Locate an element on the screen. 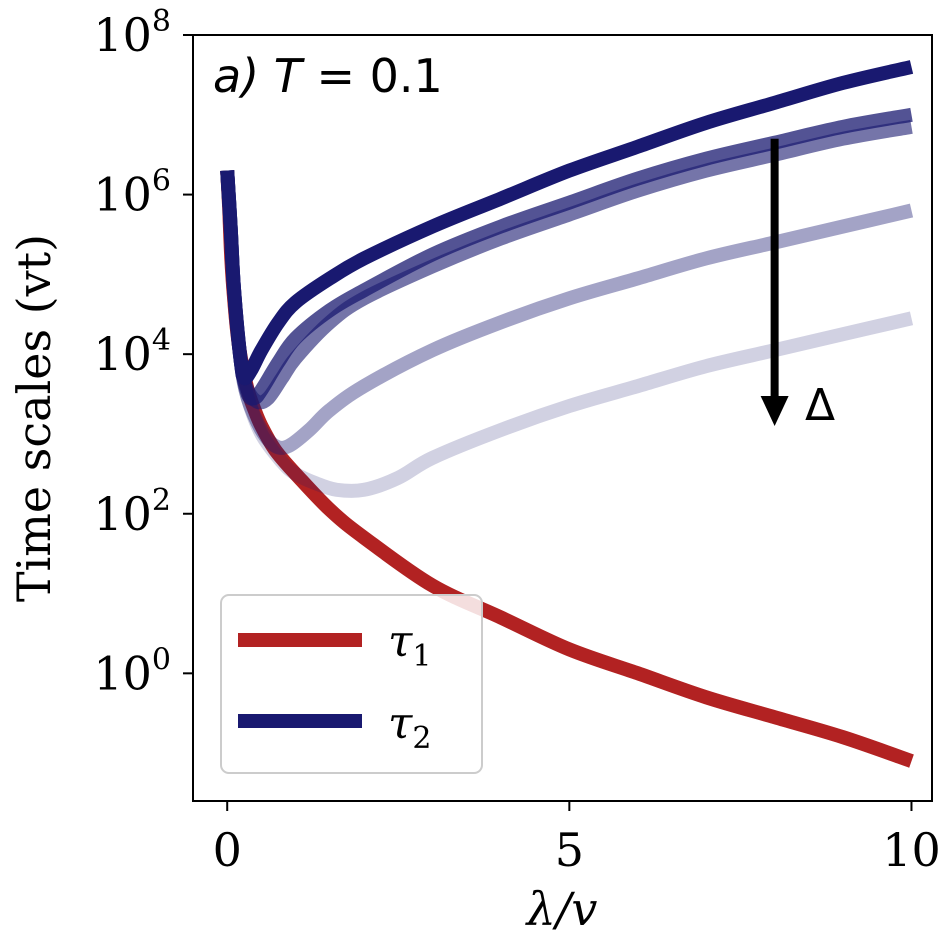 The height and width of the screenshot is (935, 945). legend-label-tau2: τ2 is located at coordinates (409, 727).